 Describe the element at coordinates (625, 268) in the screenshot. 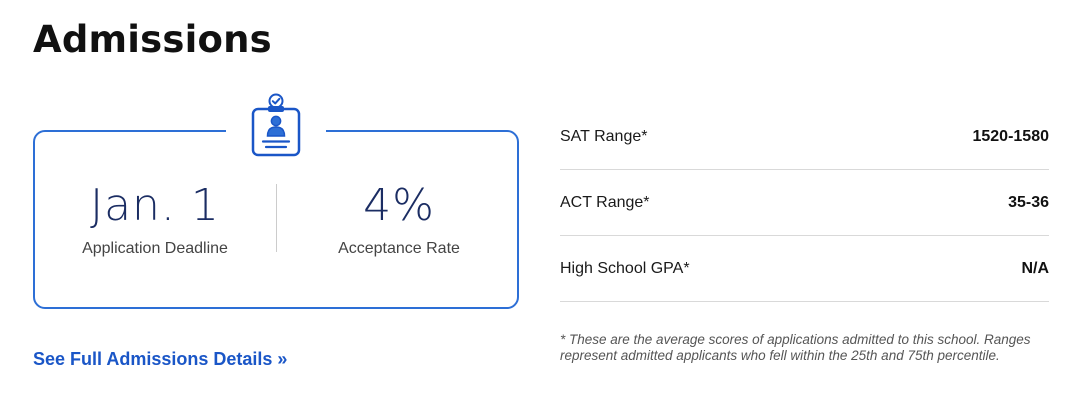

I see `score-label: High School GPA*` at that location.